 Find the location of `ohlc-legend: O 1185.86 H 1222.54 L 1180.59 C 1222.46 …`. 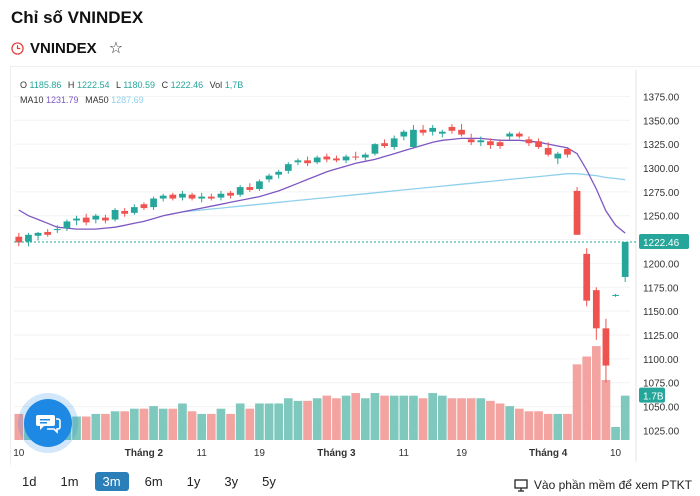

ohlc-legend: O 1185.86 H 1222.54 L 1180.59 C 1222.46 … is located at coordinates (132, 85).